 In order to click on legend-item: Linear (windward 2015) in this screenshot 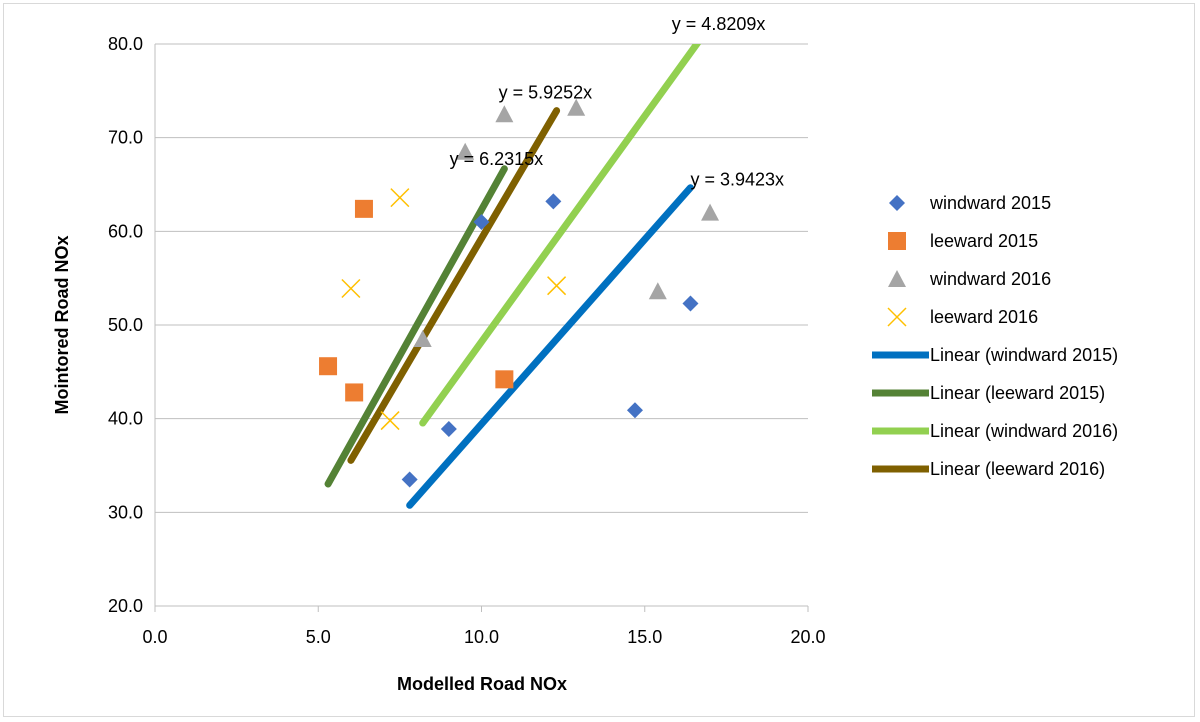, I will do `click(995, 355)`.